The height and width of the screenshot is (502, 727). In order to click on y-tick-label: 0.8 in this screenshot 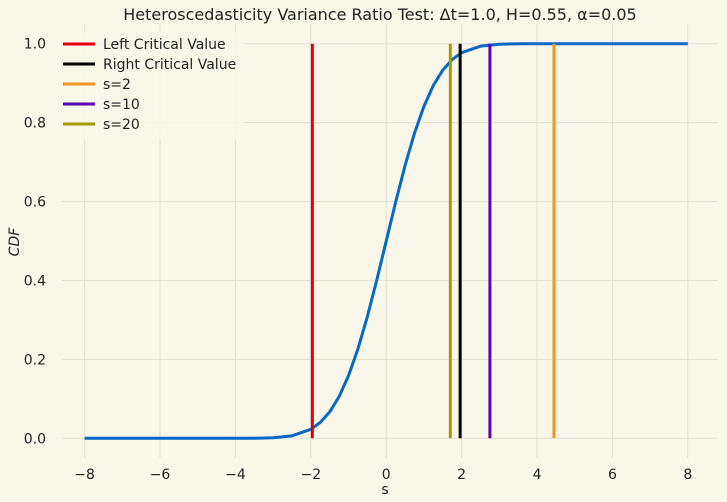, I will do `click(35, 124)`.